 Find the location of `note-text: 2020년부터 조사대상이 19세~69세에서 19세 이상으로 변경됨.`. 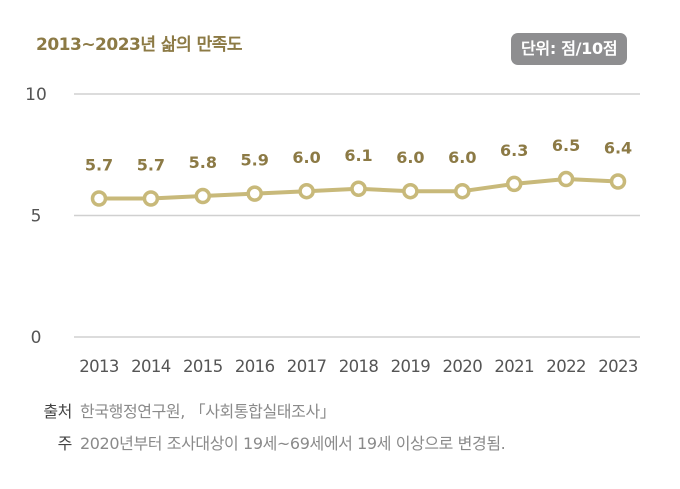

note-text: 2020년부터 조사대상이 19세~69세에서 19세 이상으로 변경됨. is located at coordinates (293, 443).